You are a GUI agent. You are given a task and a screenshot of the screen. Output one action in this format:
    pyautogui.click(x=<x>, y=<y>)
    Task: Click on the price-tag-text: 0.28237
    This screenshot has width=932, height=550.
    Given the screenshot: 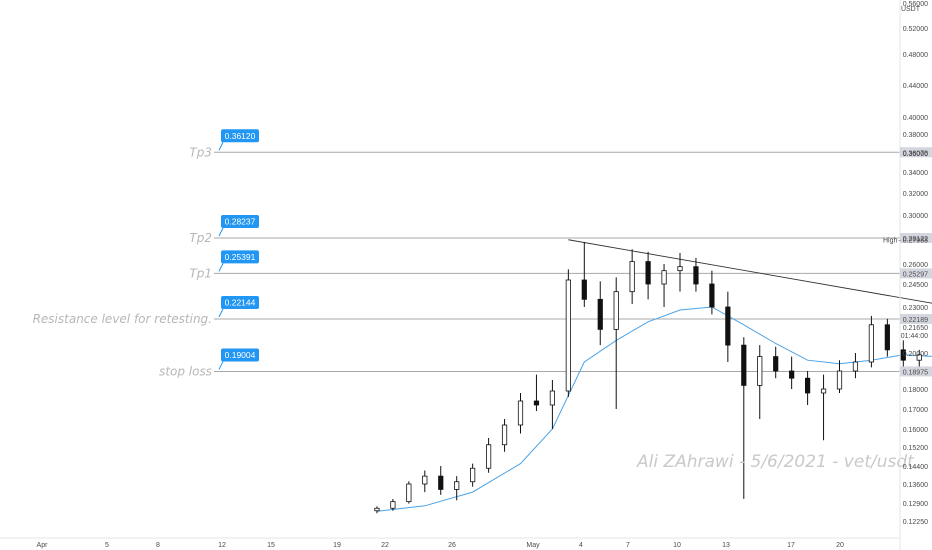 What is the action you would take?
    pyautogui.click(x=240, y=222)
    